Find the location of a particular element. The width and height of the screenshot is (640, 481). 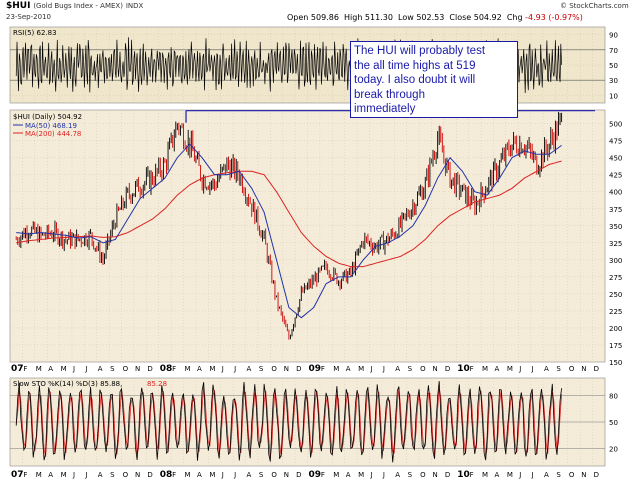

sto-y-tick-label: 80 is located at coordinates (613, 397).